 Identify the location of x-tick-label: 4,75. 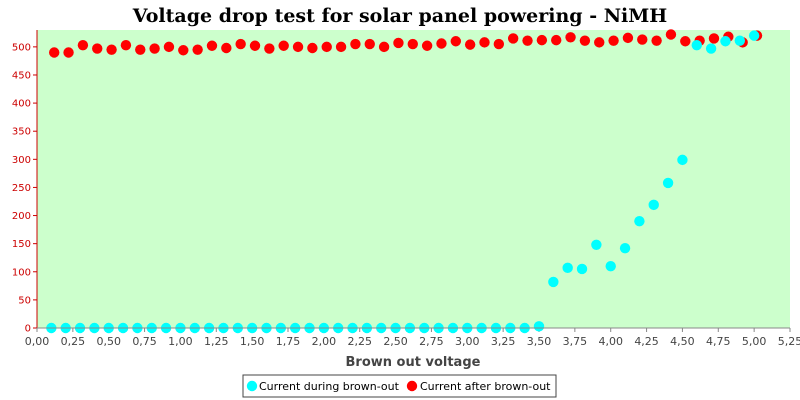
(718, 341).